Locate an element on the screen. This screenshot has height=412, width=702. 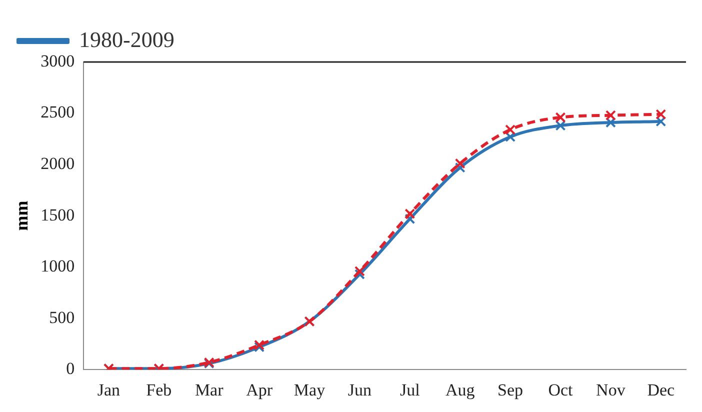
x-tick-label: May is located at coordinates (310, 390).